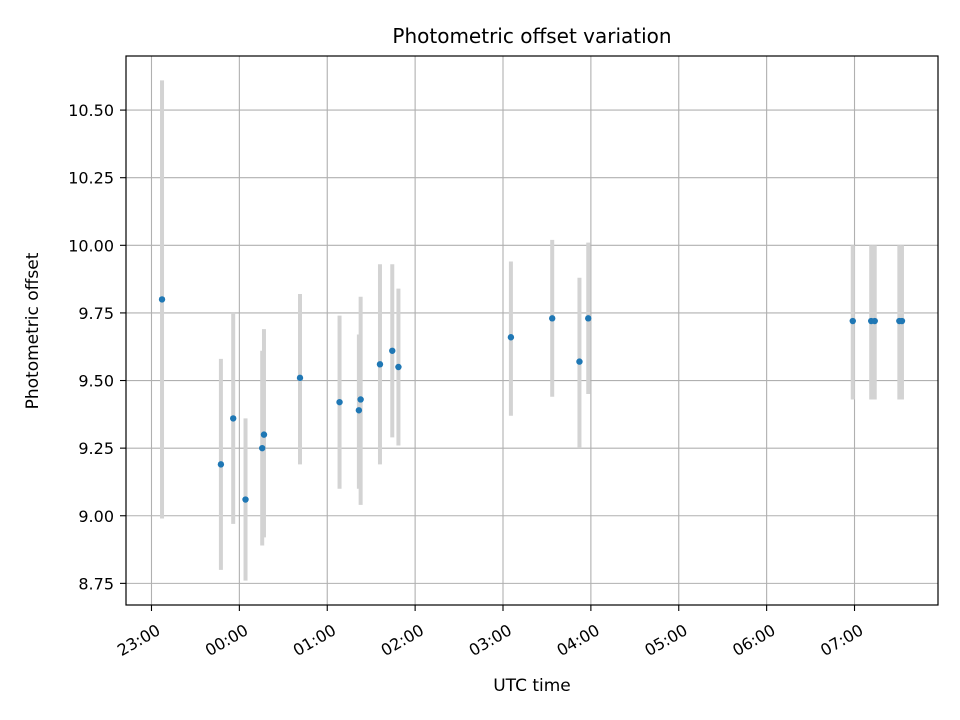 The image size is (960, 720). Describe the element at coordinates (91, 245) in the screenshot. I see `y-tick-label: 10.00` at that location.